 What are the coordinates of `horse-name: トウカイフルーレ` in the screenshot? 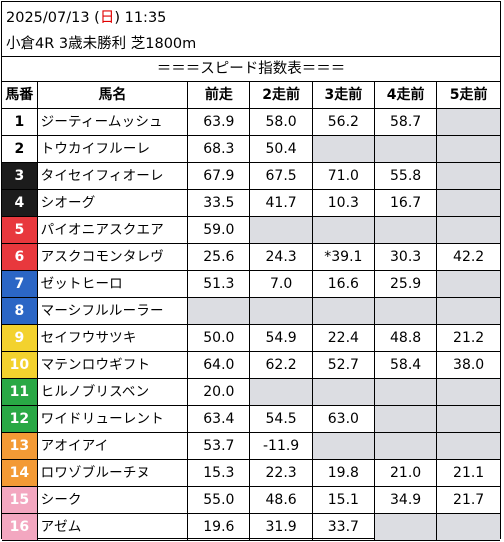 It's located at (112, 149).